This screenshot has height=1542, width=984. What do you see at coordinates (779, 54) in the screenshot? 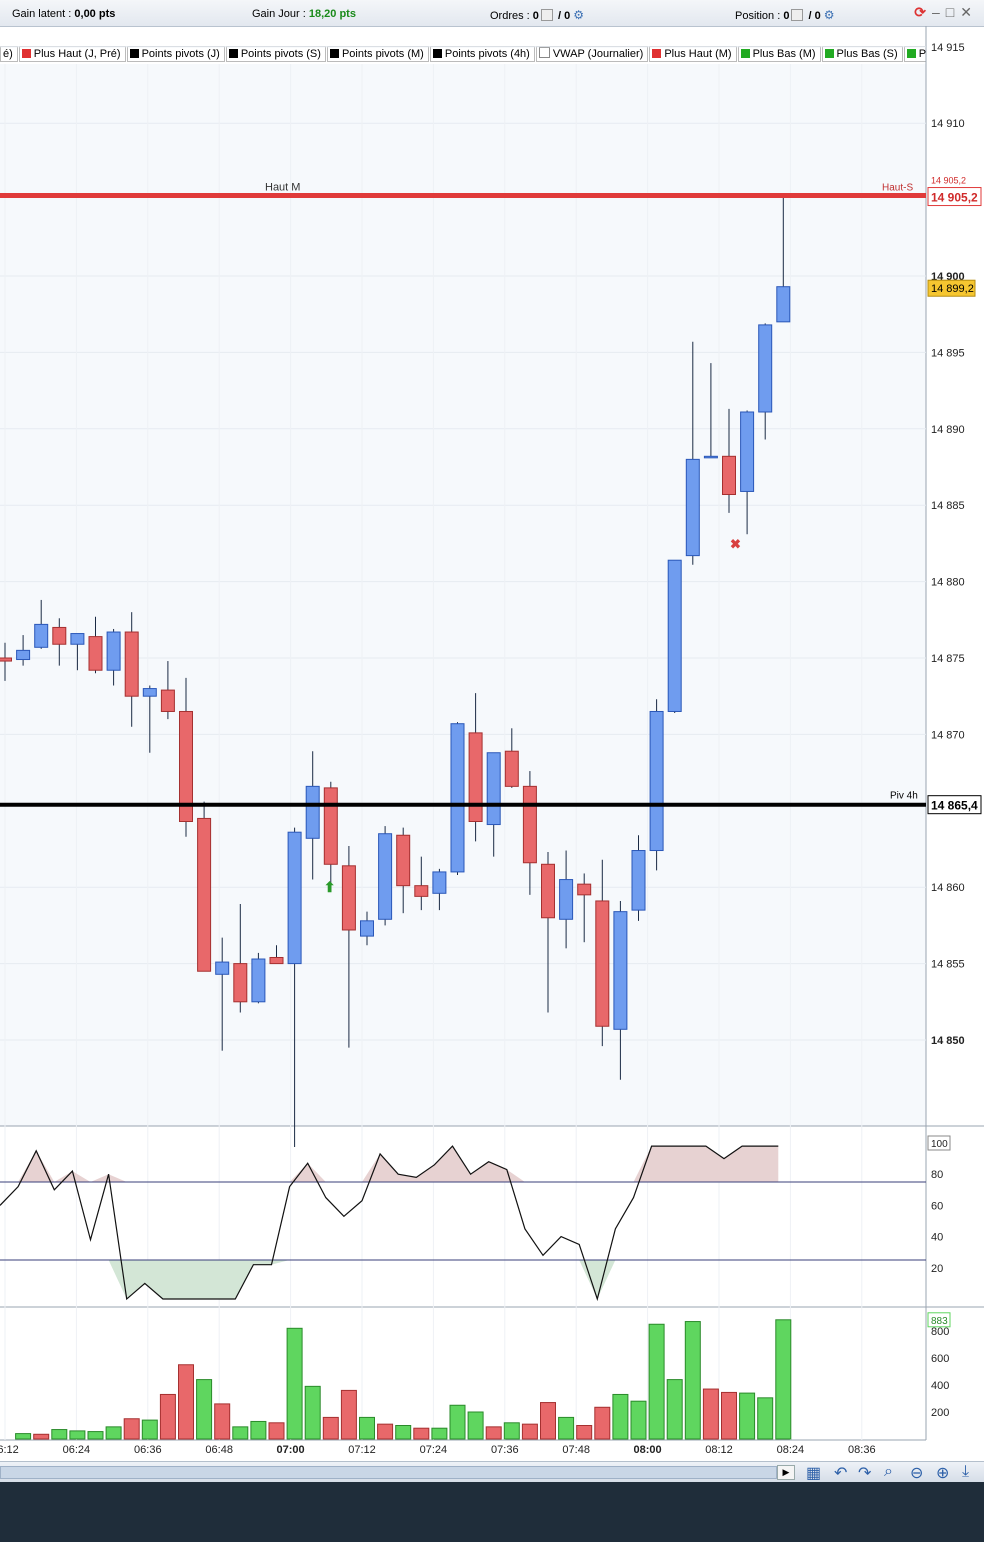
I see `legend-item: Plus Bas (M)` at bounding box center [779, 54].